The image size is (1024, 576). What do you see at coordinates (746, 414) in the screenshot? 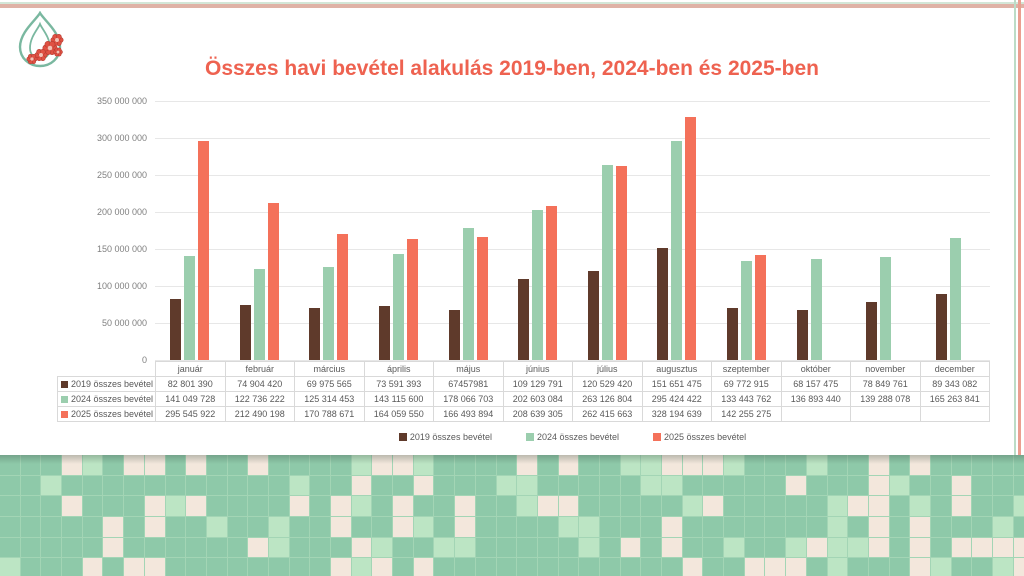
I see `table-cell: 142 255 275` at bounding box center [746, 414].